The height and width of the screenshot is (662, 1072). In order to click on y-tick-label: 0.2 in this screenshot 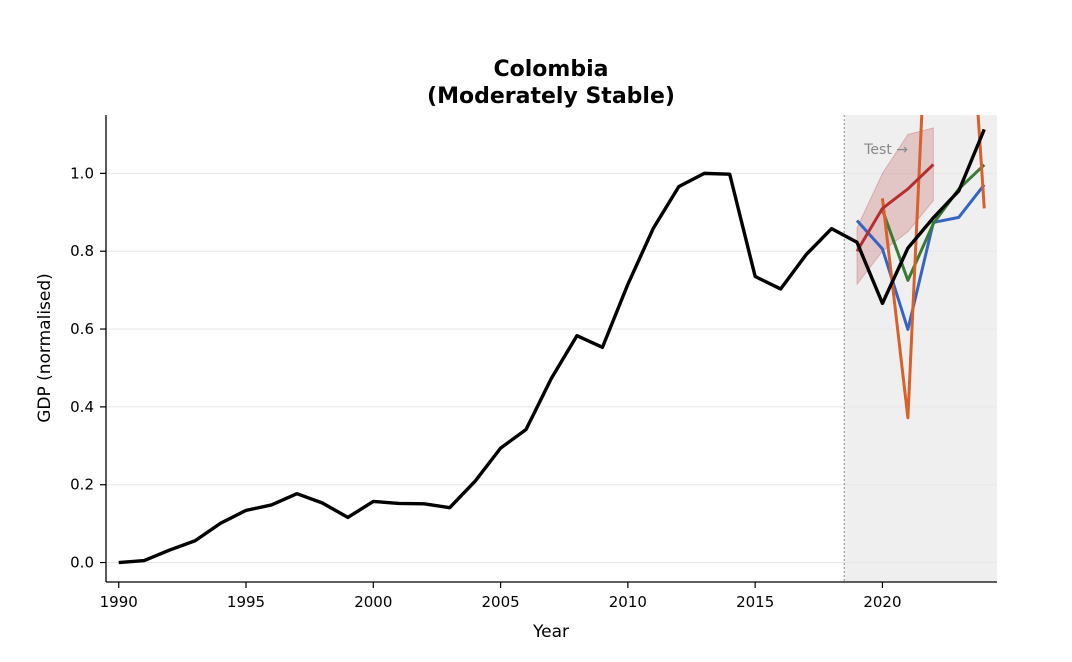, I will do `click(82, 485)`.